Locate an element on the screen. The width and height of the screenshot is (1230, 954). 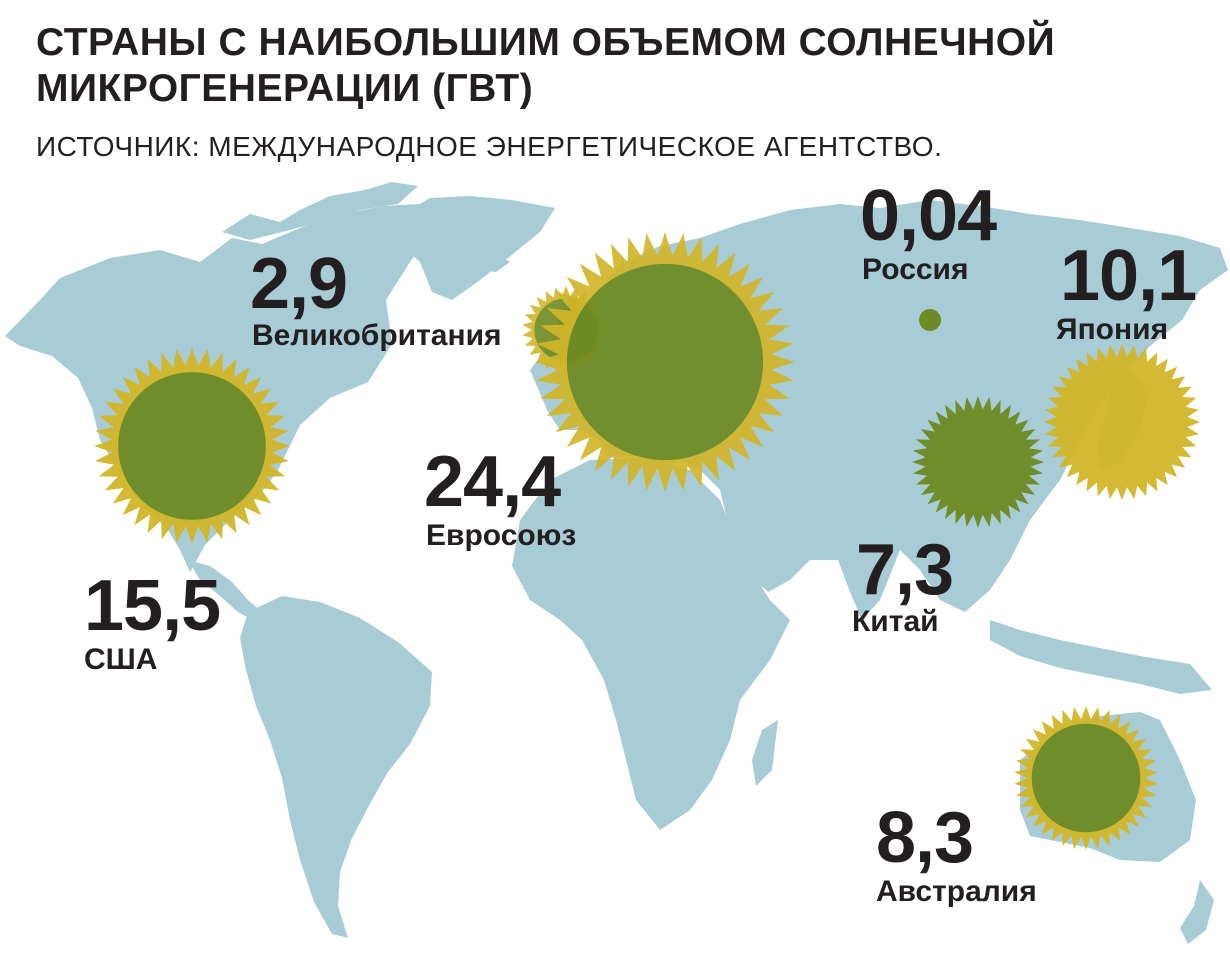
sun-core-china is located at coordinates (978, 462).